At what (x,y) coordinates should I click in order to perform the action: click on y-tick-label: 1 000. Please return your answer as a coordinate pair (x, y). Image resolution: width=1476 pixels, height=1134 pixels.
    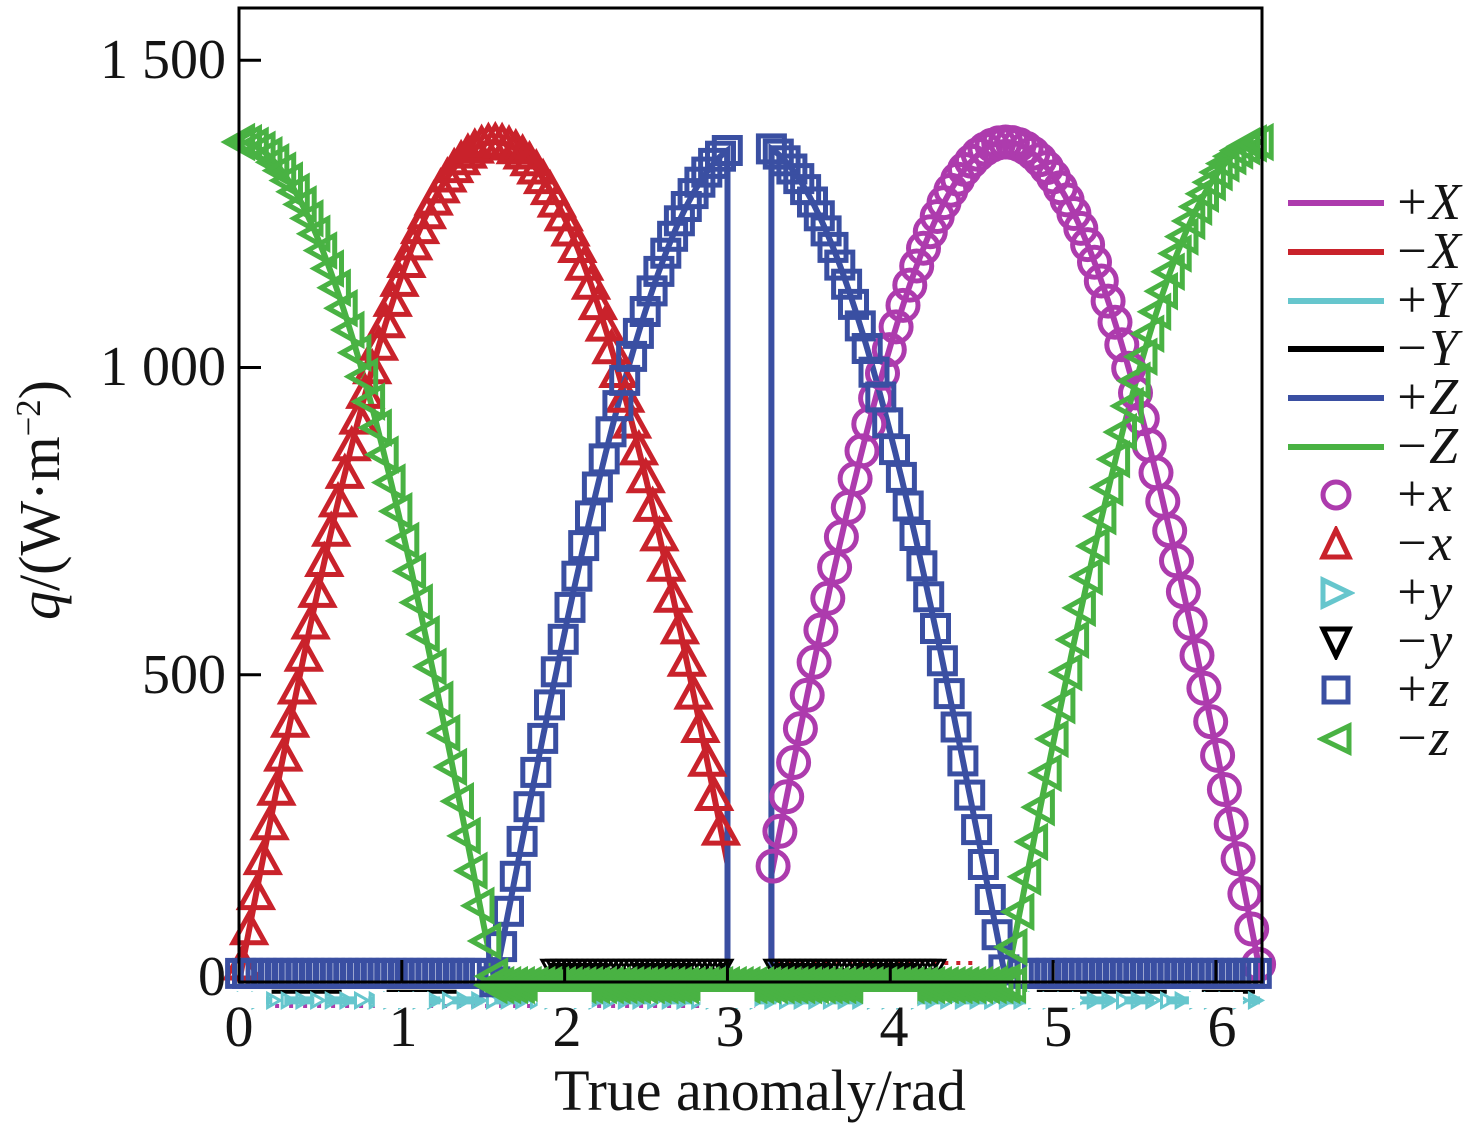
    Looking at the image, I should click on (163, 367).